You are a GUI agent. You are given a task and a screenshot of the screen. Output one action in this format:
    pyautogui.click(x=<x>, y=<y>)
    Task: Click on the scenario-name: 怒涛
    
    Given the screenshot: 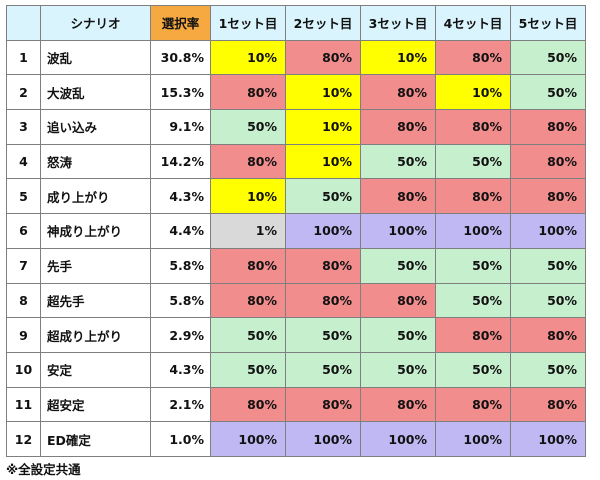 What is the action you would take?
    pyautogui.click(x=95, y=161)
    